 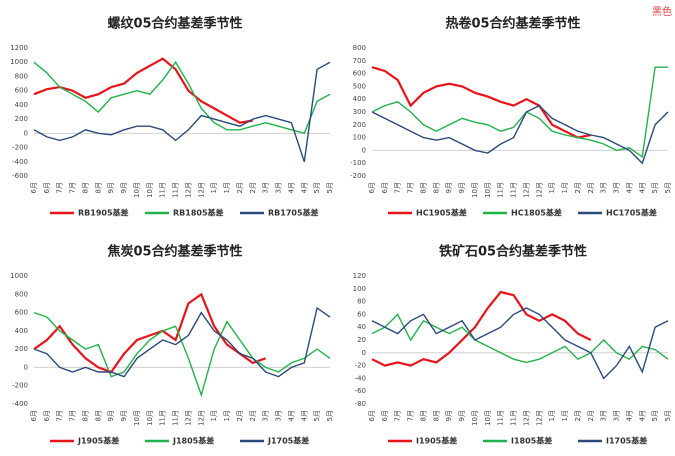 I want to click on watermark: 黑色, so click(x=662, y=11).